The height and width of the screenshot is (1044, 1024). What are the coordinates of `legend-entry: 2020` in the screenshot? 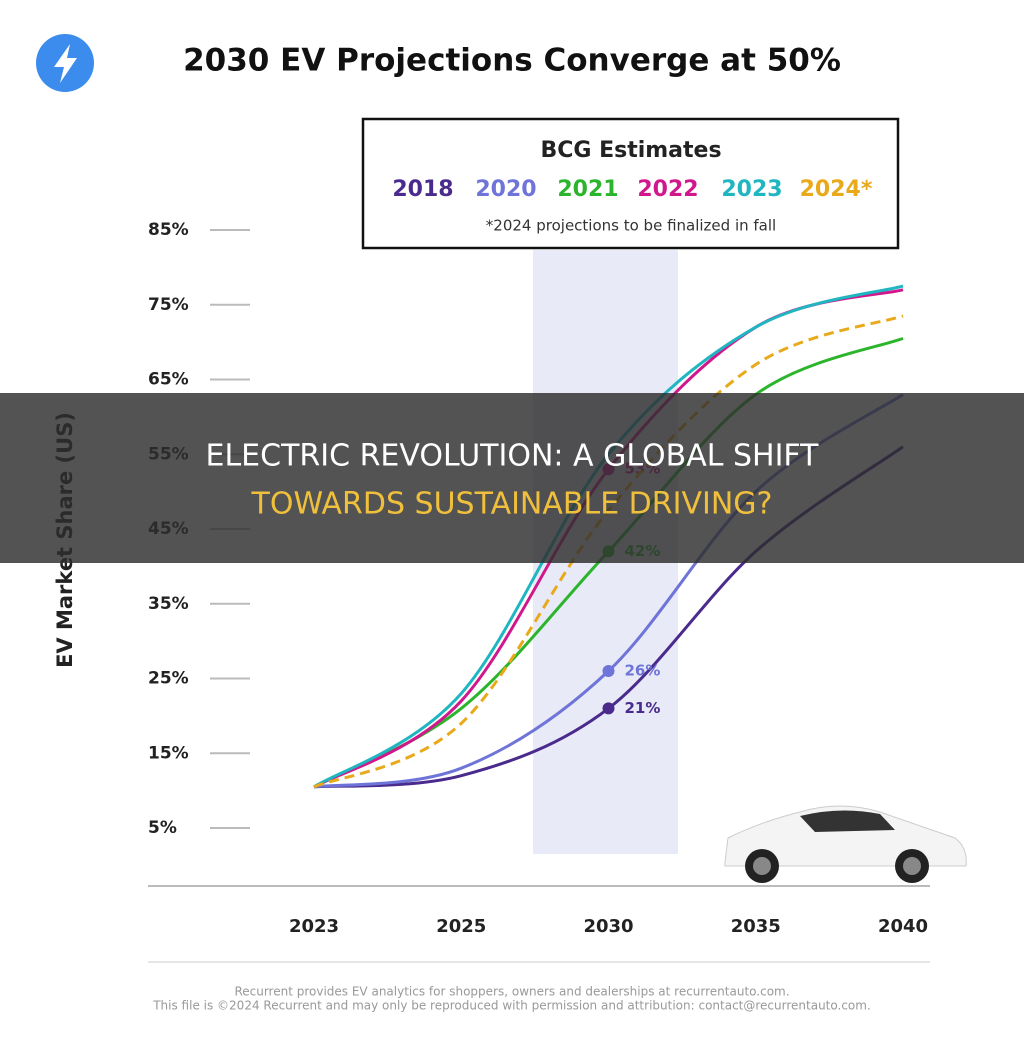 It's located at (505, 189).